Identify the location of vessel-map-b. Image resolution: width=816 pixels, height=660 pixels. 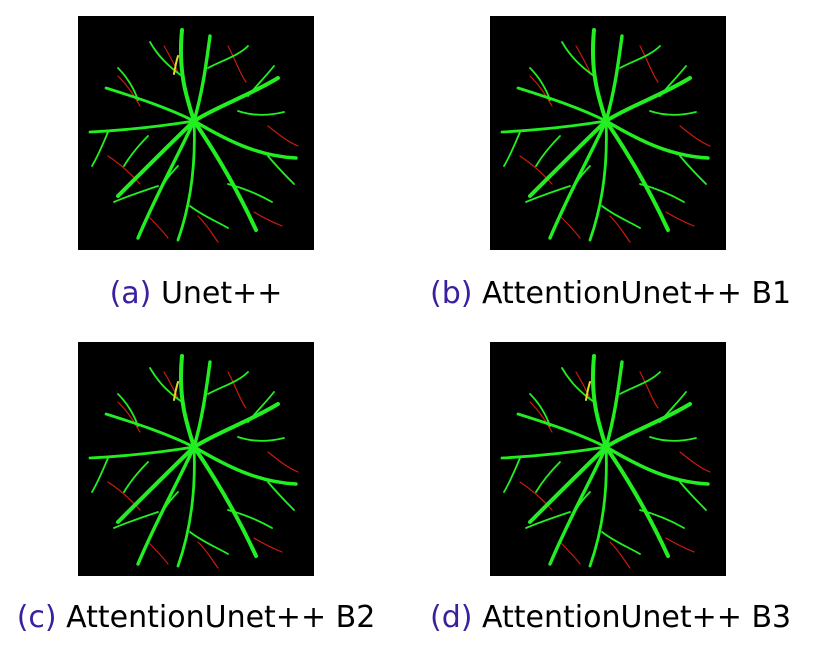
(605, 135).